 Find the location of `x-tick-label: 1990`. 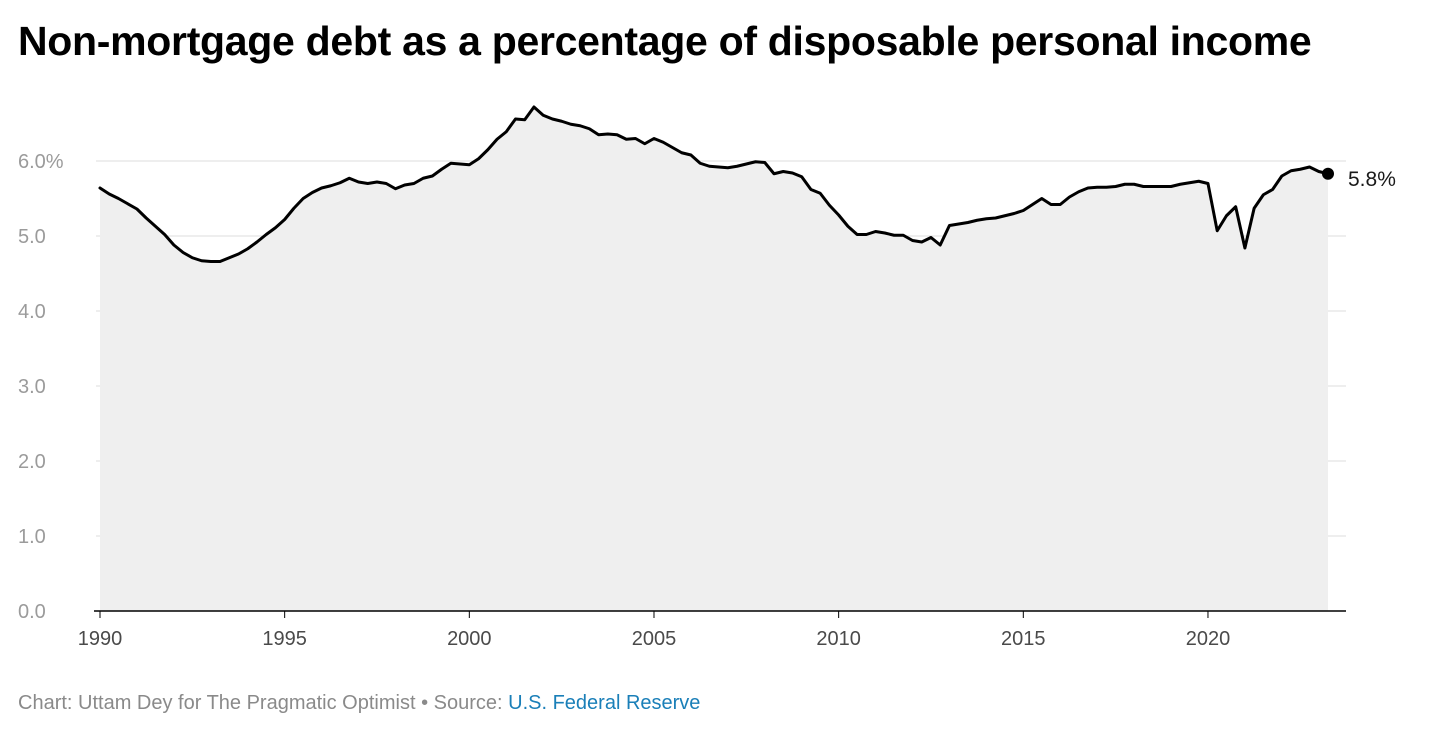

x-tick-label: 1990 is located at coordinates (100, 639).